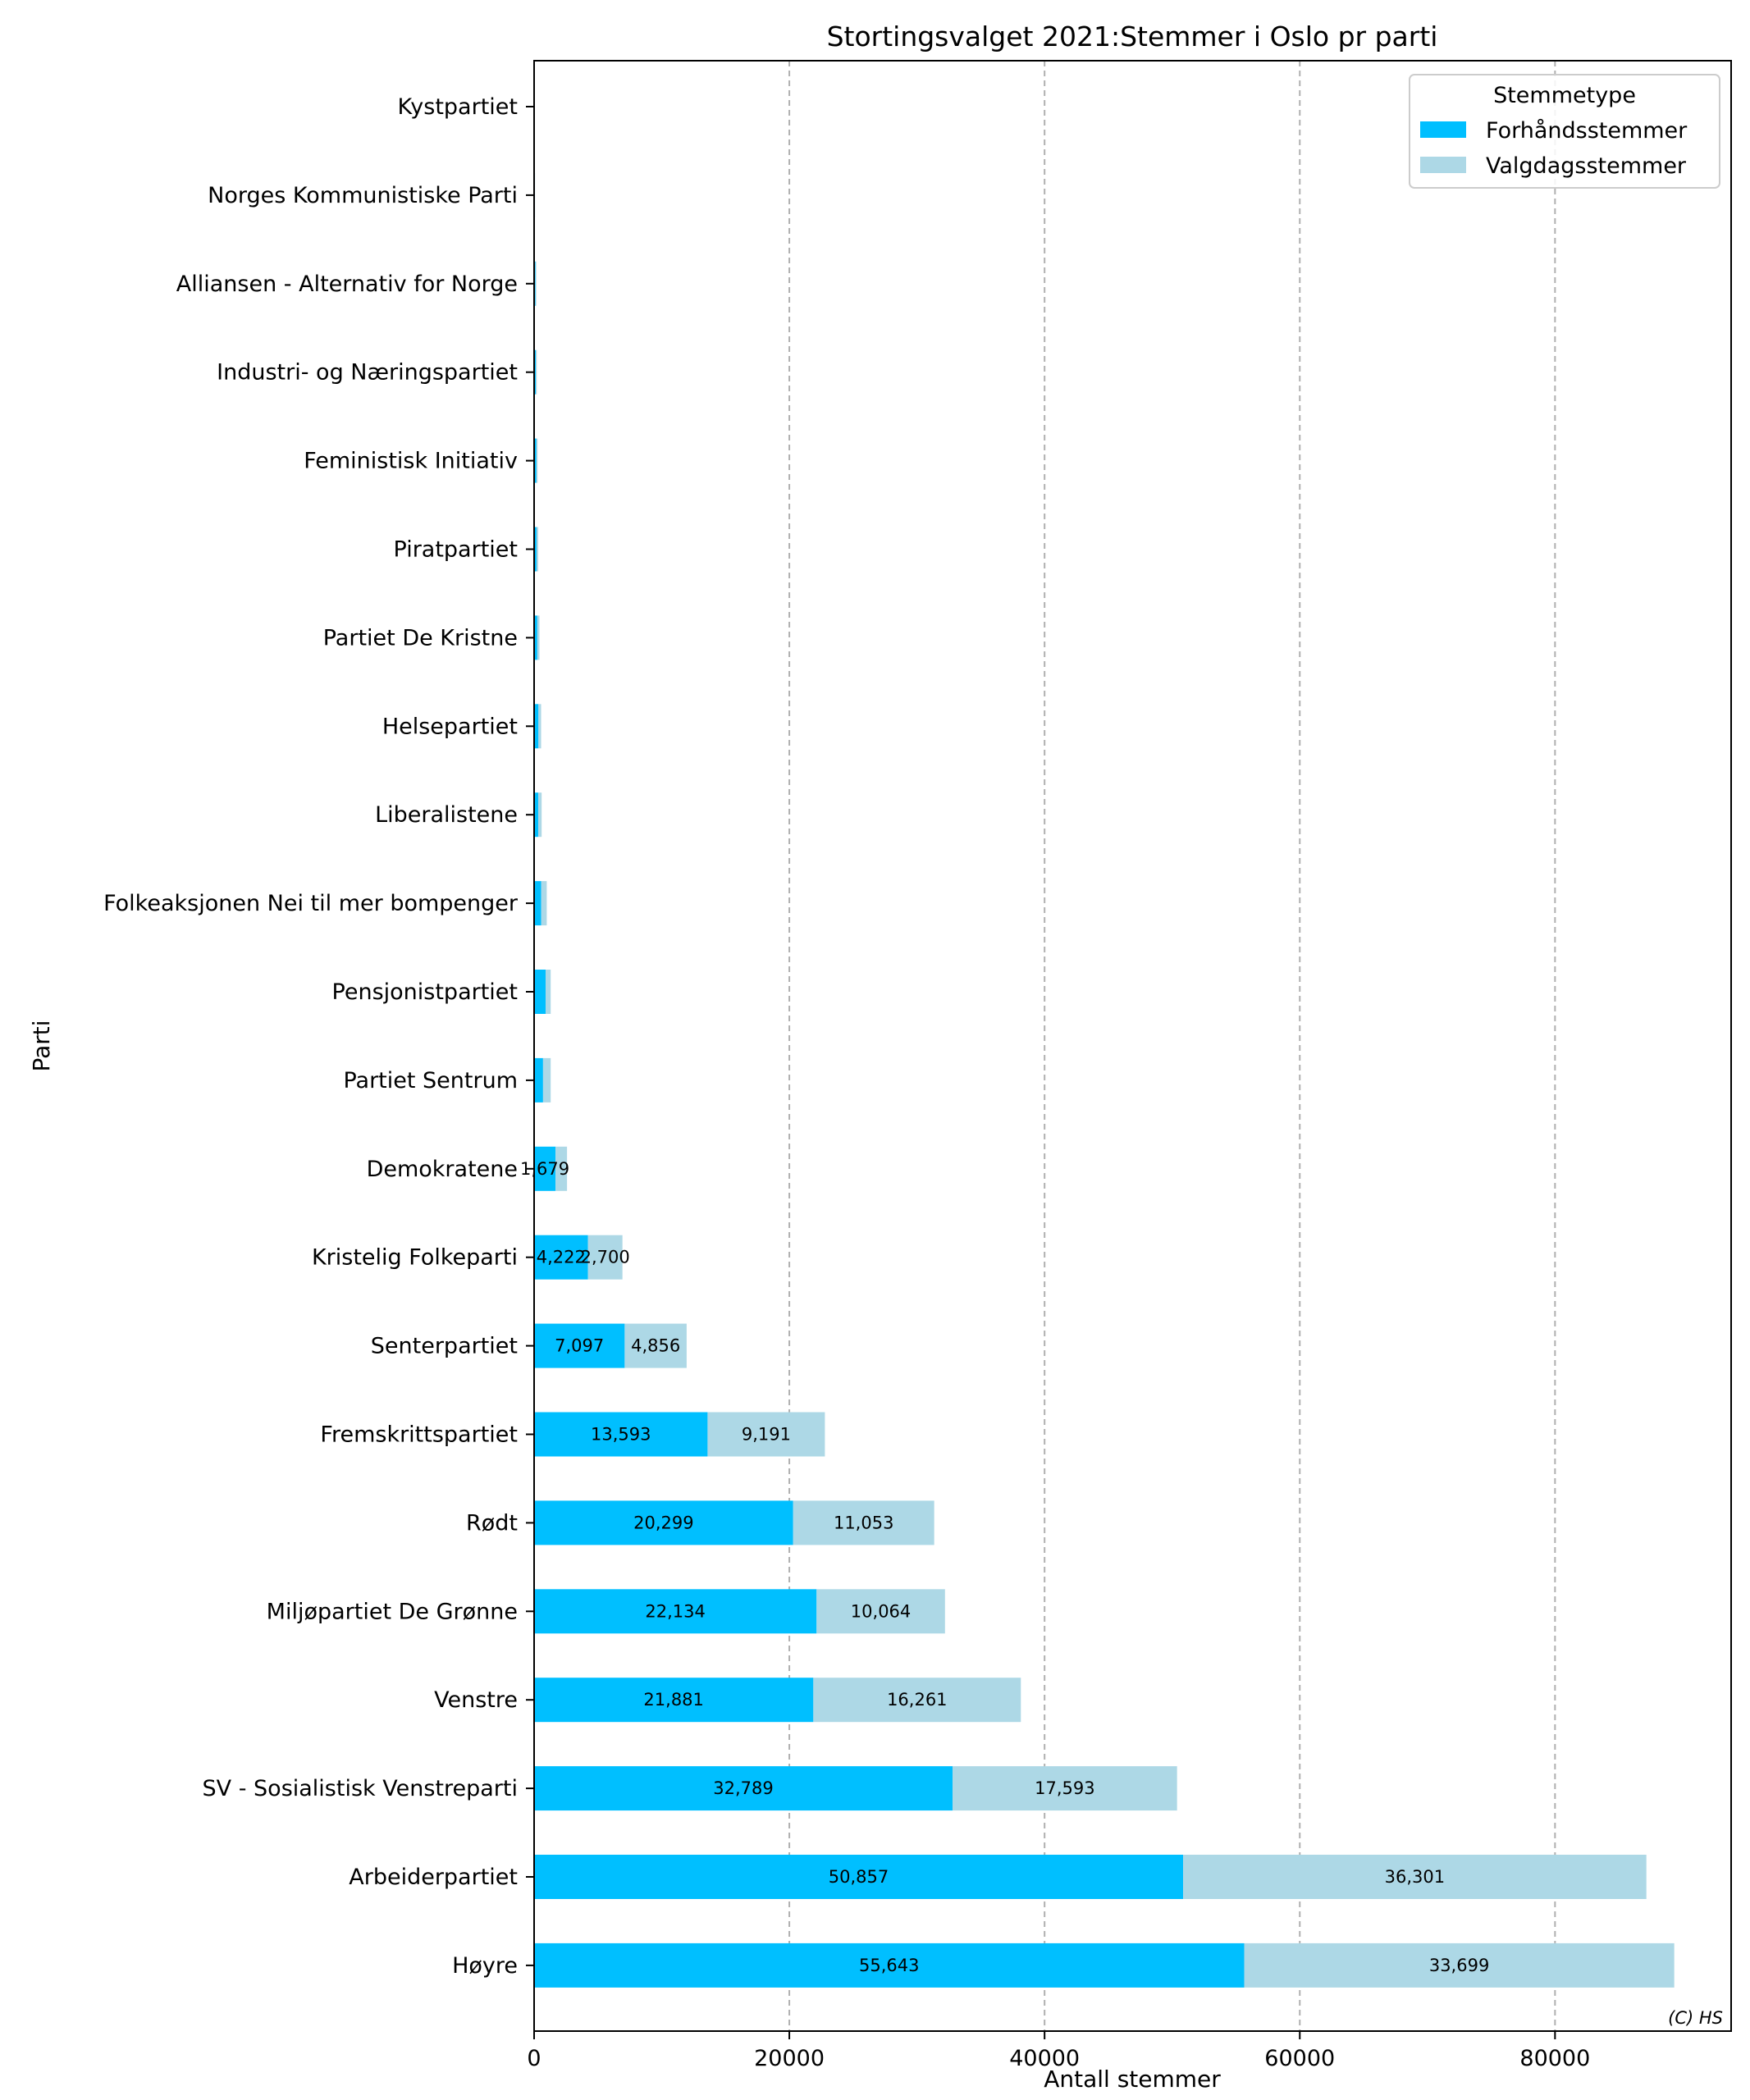 This screenshot has width=1750, height=2100. What do you see at coordinates (789, 2059) in the screenshot?
I see `x-tick-label: 20000` at bounding box center [789, 2059].